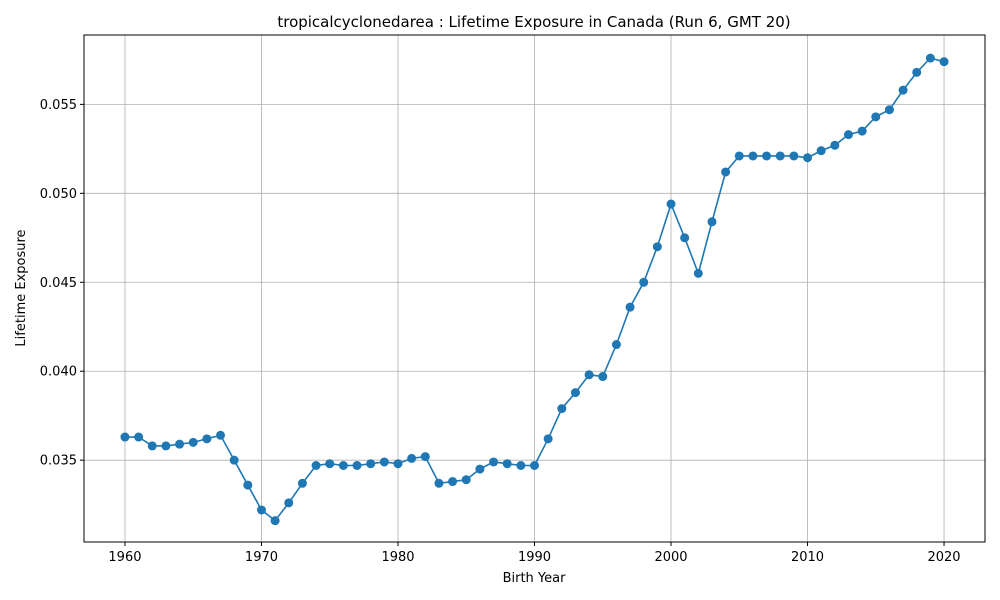 The image size is (1000, 600). What do you see at coordinates (397, 557) in the screenshot?
I see `x-tick-label: 1980` at bounding box center [397, 557].